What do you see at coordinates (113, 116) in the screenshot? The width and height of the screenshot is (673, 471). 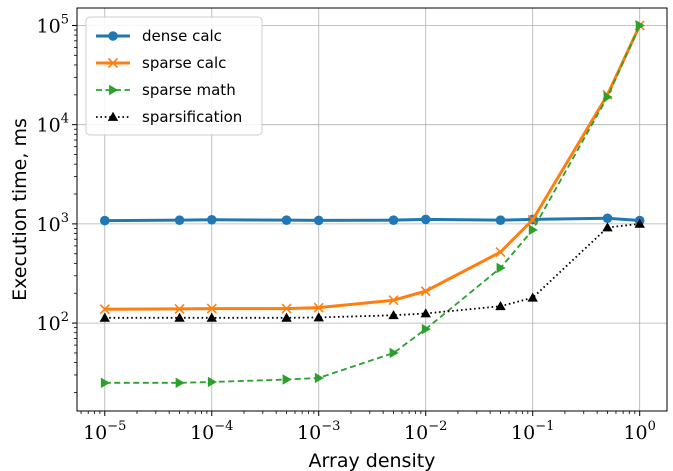 I see `legend-marker-sparsification` at bounding box center [113, 116].